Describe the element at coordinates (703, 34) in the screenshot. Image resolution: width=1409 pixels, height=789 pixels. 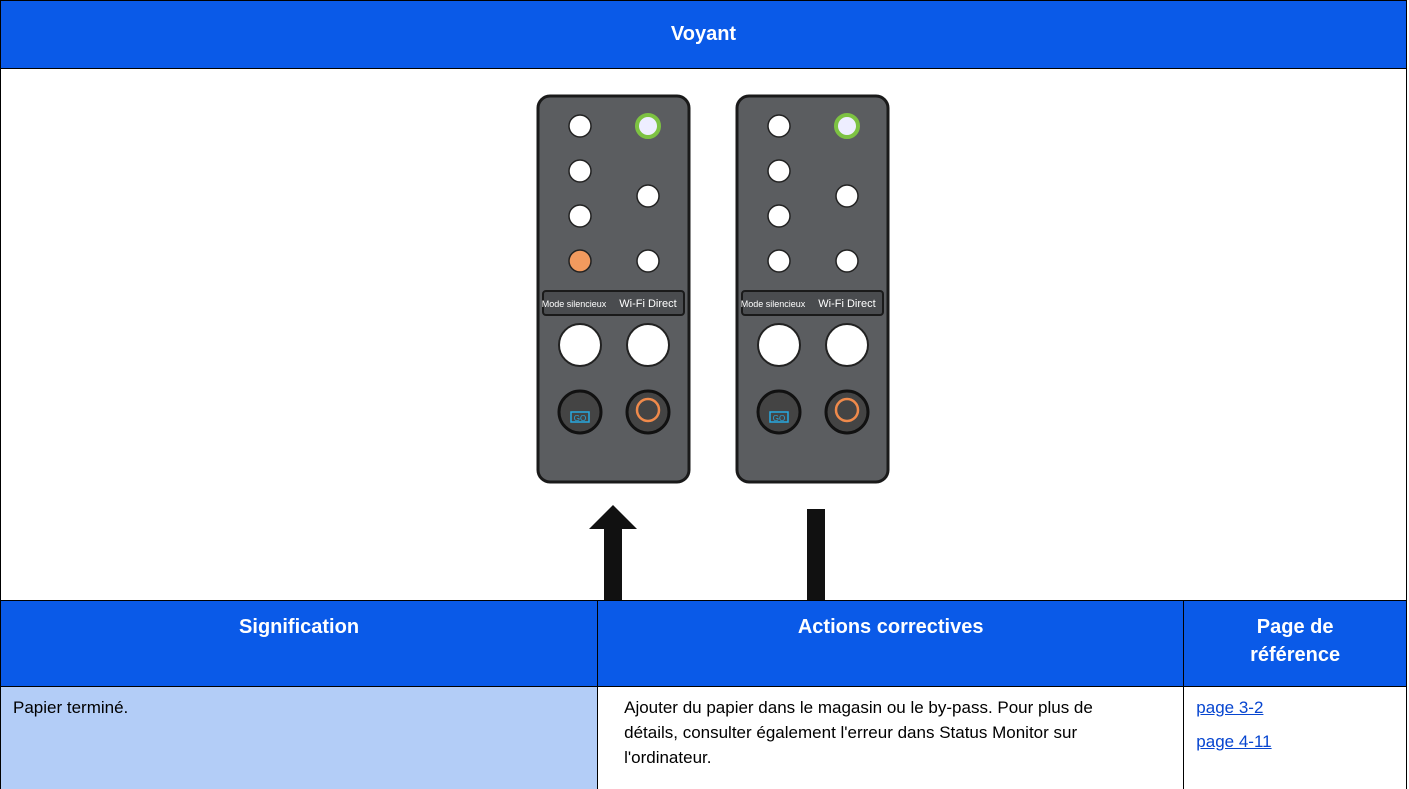
I see `section-title: Voyant` at that location.